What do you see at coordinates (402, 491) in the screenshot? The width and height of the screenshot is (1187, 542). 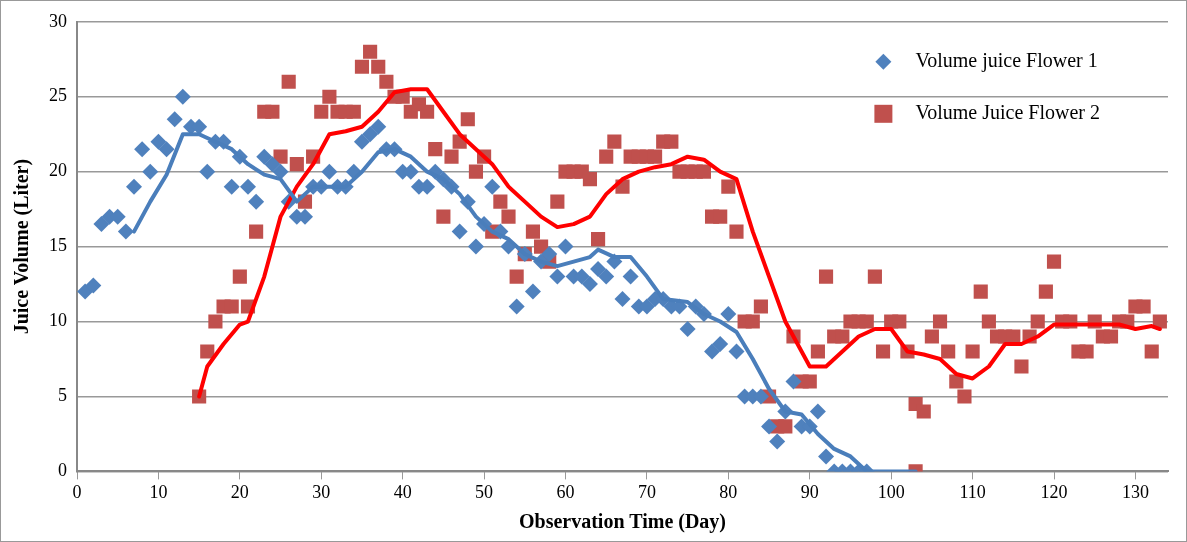 I see `x-tick-label: 40` at bounding box center [402, 491].